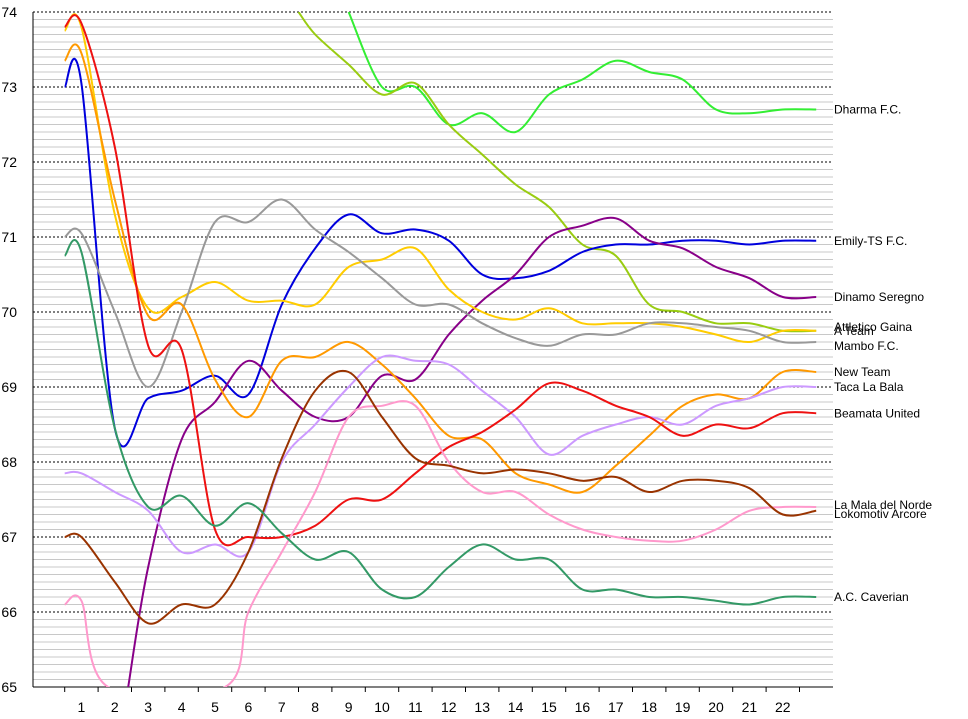 This screenshot has height=719, width=968. Describe the element at coordinates (315, 707) in the screenshot. I see `x-tick-label: 8` at that location.